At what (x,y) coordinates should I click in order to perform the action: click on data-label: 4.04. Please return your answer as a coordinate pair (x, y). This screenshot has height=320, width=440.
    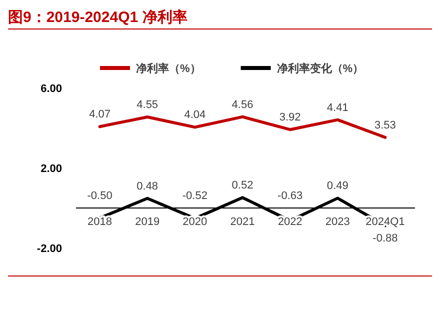
    Looking at the image, I should click on (195, 115).